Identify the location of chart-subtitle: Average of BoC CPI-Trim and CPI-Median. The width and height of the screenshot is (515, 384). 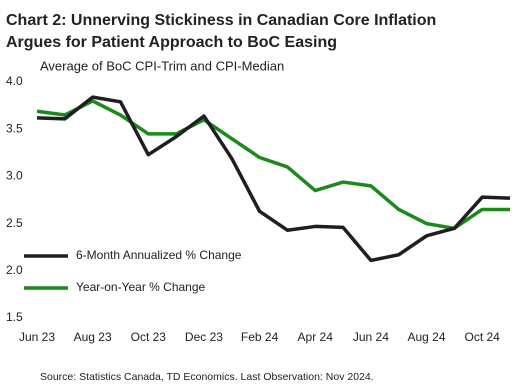
(162, 65).